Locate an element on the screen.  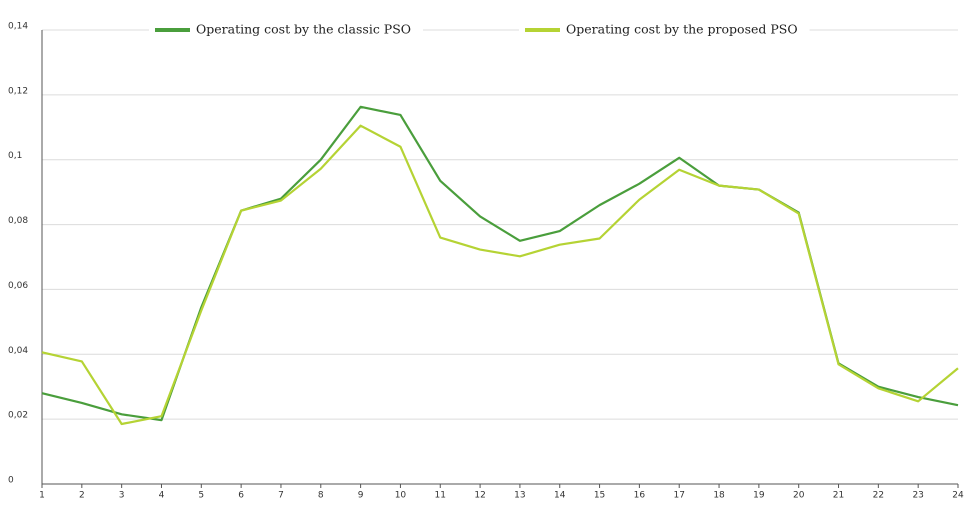
x-tick-label: 5 is located at coordinates (201, 496).